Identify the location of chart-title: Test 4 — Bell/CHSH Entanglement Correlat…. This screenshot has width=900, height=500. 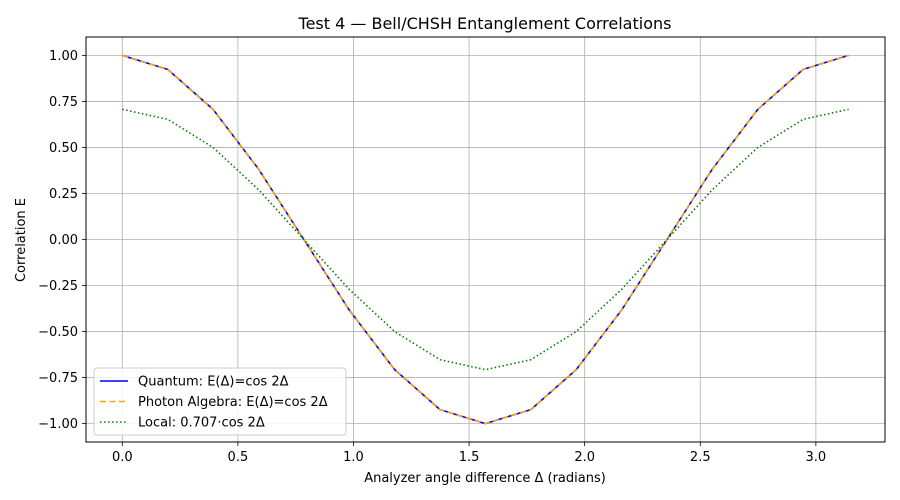
(485, 23).